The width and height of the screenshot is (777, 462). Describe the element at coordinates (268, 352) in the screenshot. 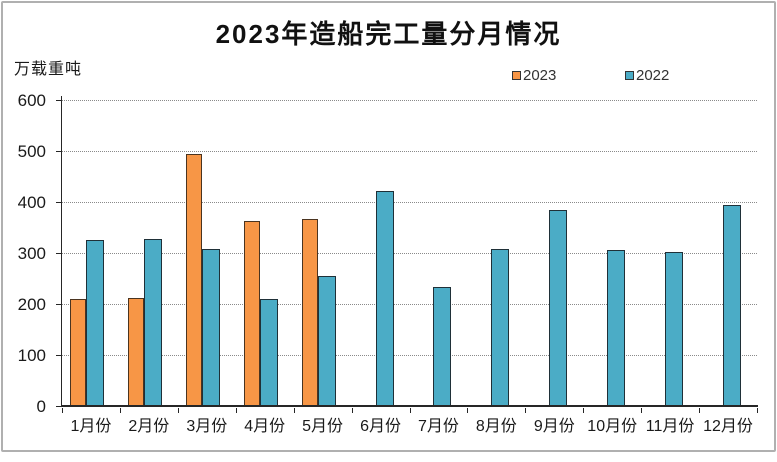

I see `bar-2022-4月份` at that location.